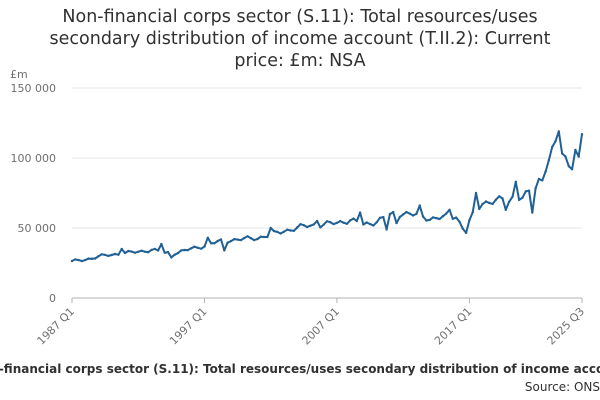  Describe the element at coordinates (453, 326) in the screenshot. I see `x-tick-label: 2017 Q1` at that location.